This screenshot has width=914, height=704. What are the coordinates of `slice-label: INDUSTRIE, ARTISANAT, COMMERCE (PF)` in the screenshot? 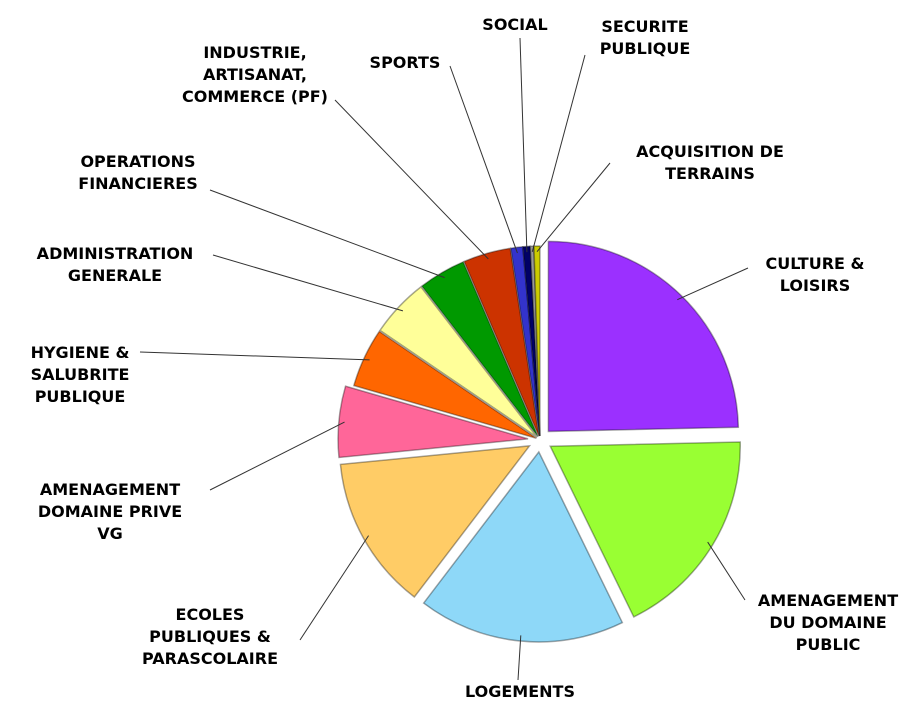 It's located at (255, 74).